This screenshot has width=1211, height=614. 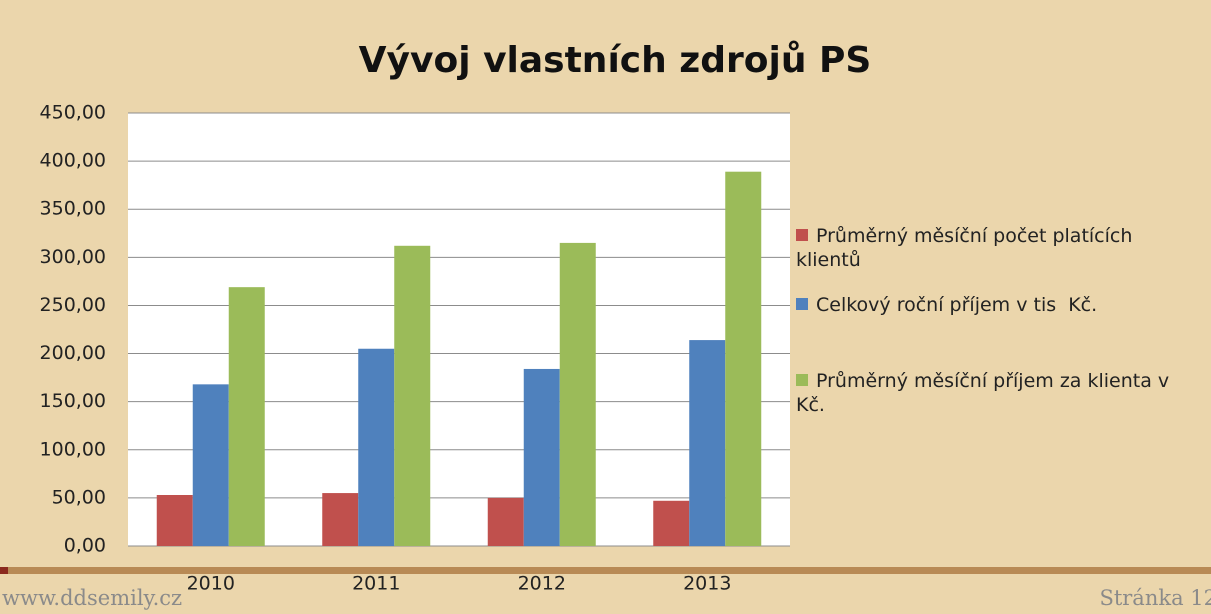 I want to click on x-tick-label: 2010, so click(x=211, y=584).